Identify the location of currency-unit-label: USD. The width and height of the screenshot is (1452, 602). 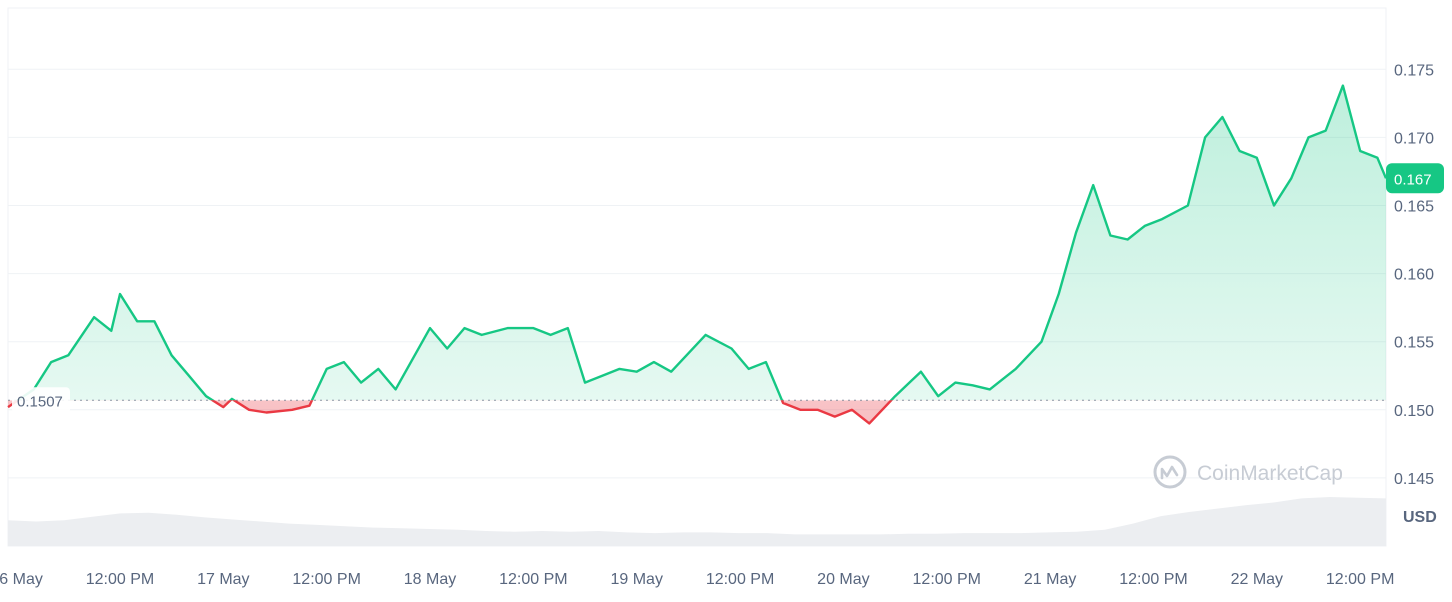
(1420, 517).